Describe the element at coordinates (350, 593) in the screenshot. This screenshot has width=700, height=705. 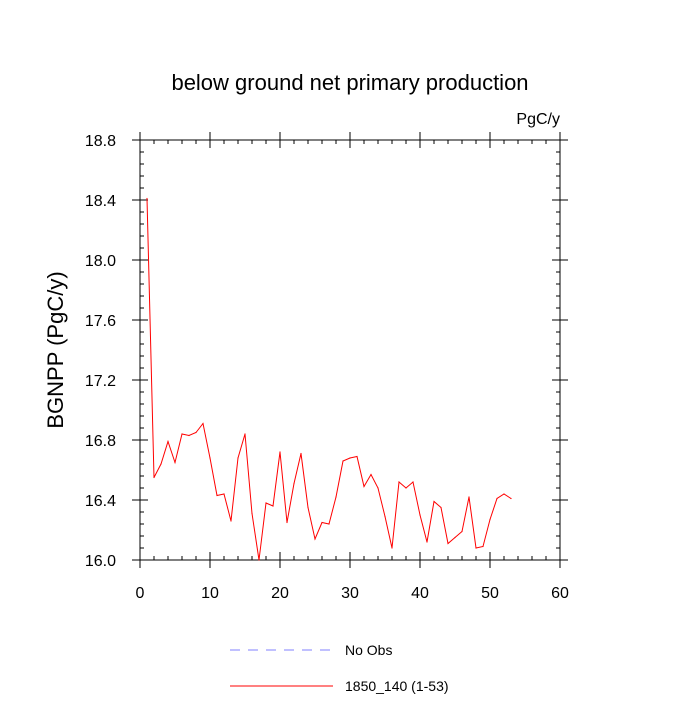
I see `x-tick-label: 30` at that location.